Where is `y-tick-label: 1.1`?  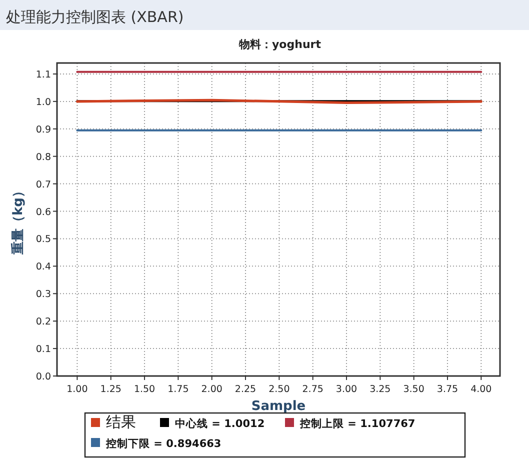 y-tick-label: 1.1 is located at coordinates (43, 74).